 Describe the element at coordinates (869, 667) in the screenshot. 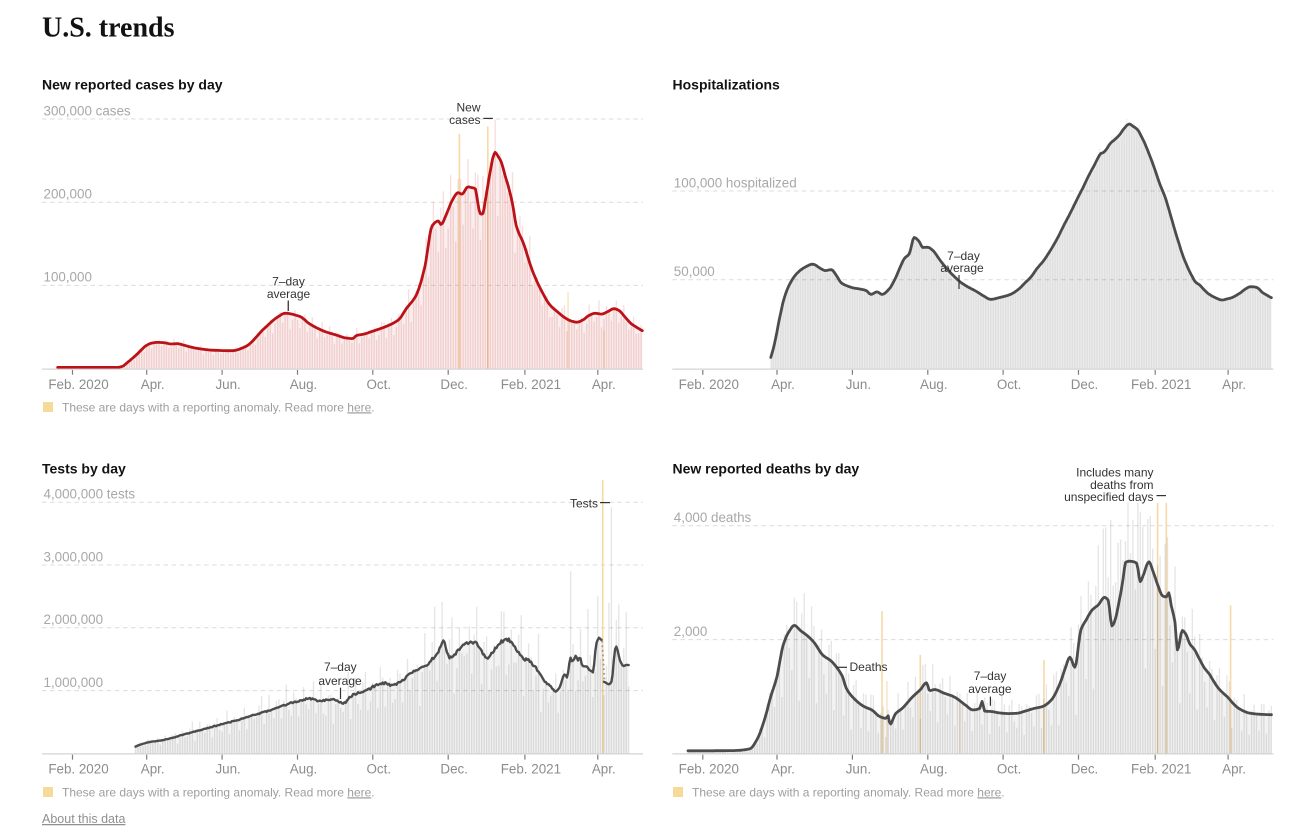

I see `svg-text: Deaths` at that location.